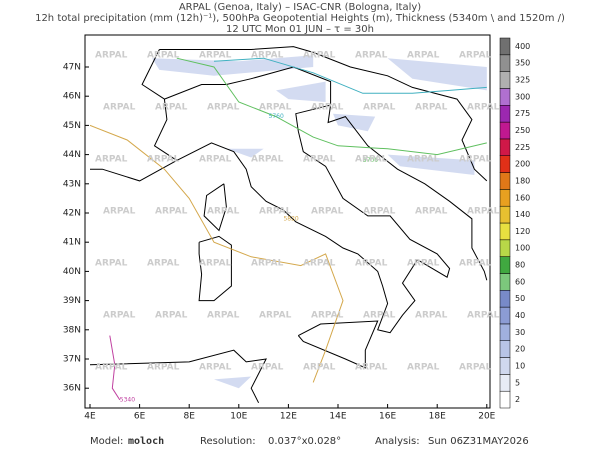 This screenshot has height=454, width=600. Describe the element at coordinates (520, 349) in the screenshot. I see `colorbar-label: 20` at that location.